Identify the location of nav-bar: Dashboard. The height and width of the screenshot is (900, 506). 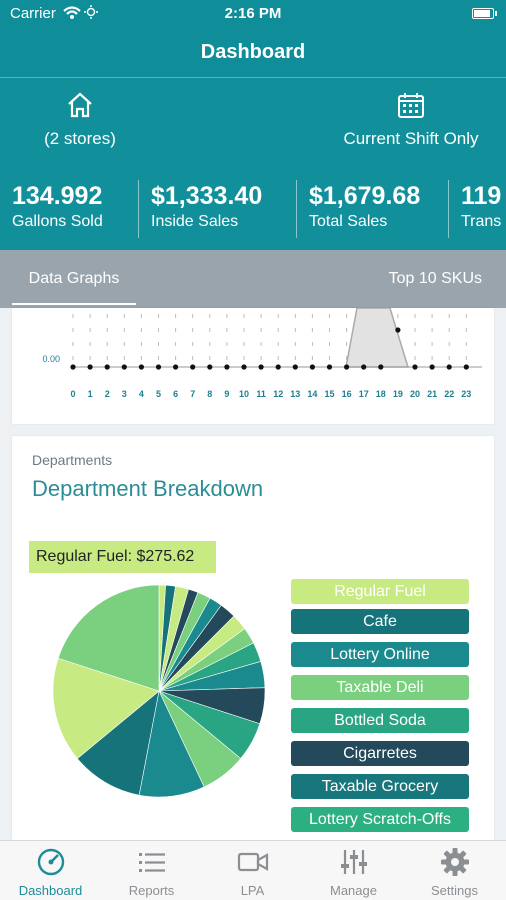
(253, 54).